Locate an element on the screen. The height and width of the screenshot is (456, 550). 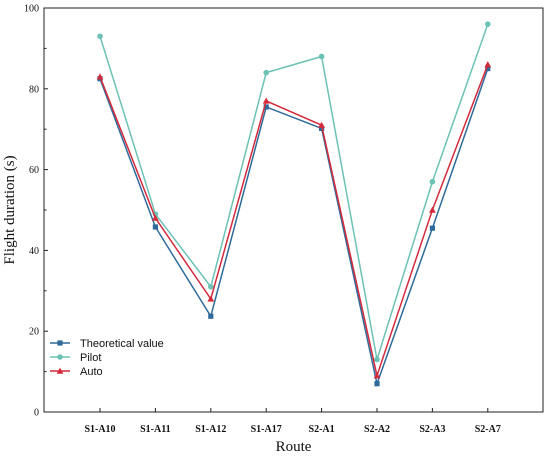
legend: Theoretical value Pilot Auto is located at coordinates (107, 358).